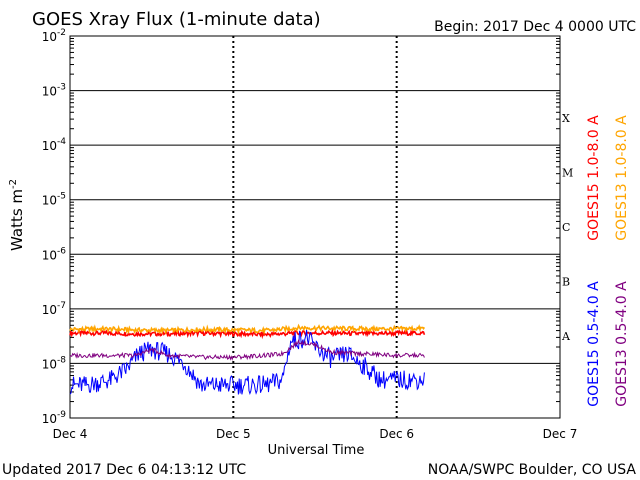 Image resolution: width=640 pixels, height=480 pixels. What do you see at coordinates (535, 27) in the screenshot?
I see `begin-label: Begin: 2017 Dec 4 0000 UTC` at bounding box center [535, 27].